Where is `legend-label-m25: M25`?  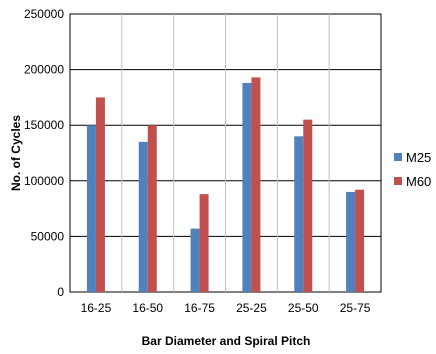 legend-label-m25: M25 is located at coordinates (418, 157).